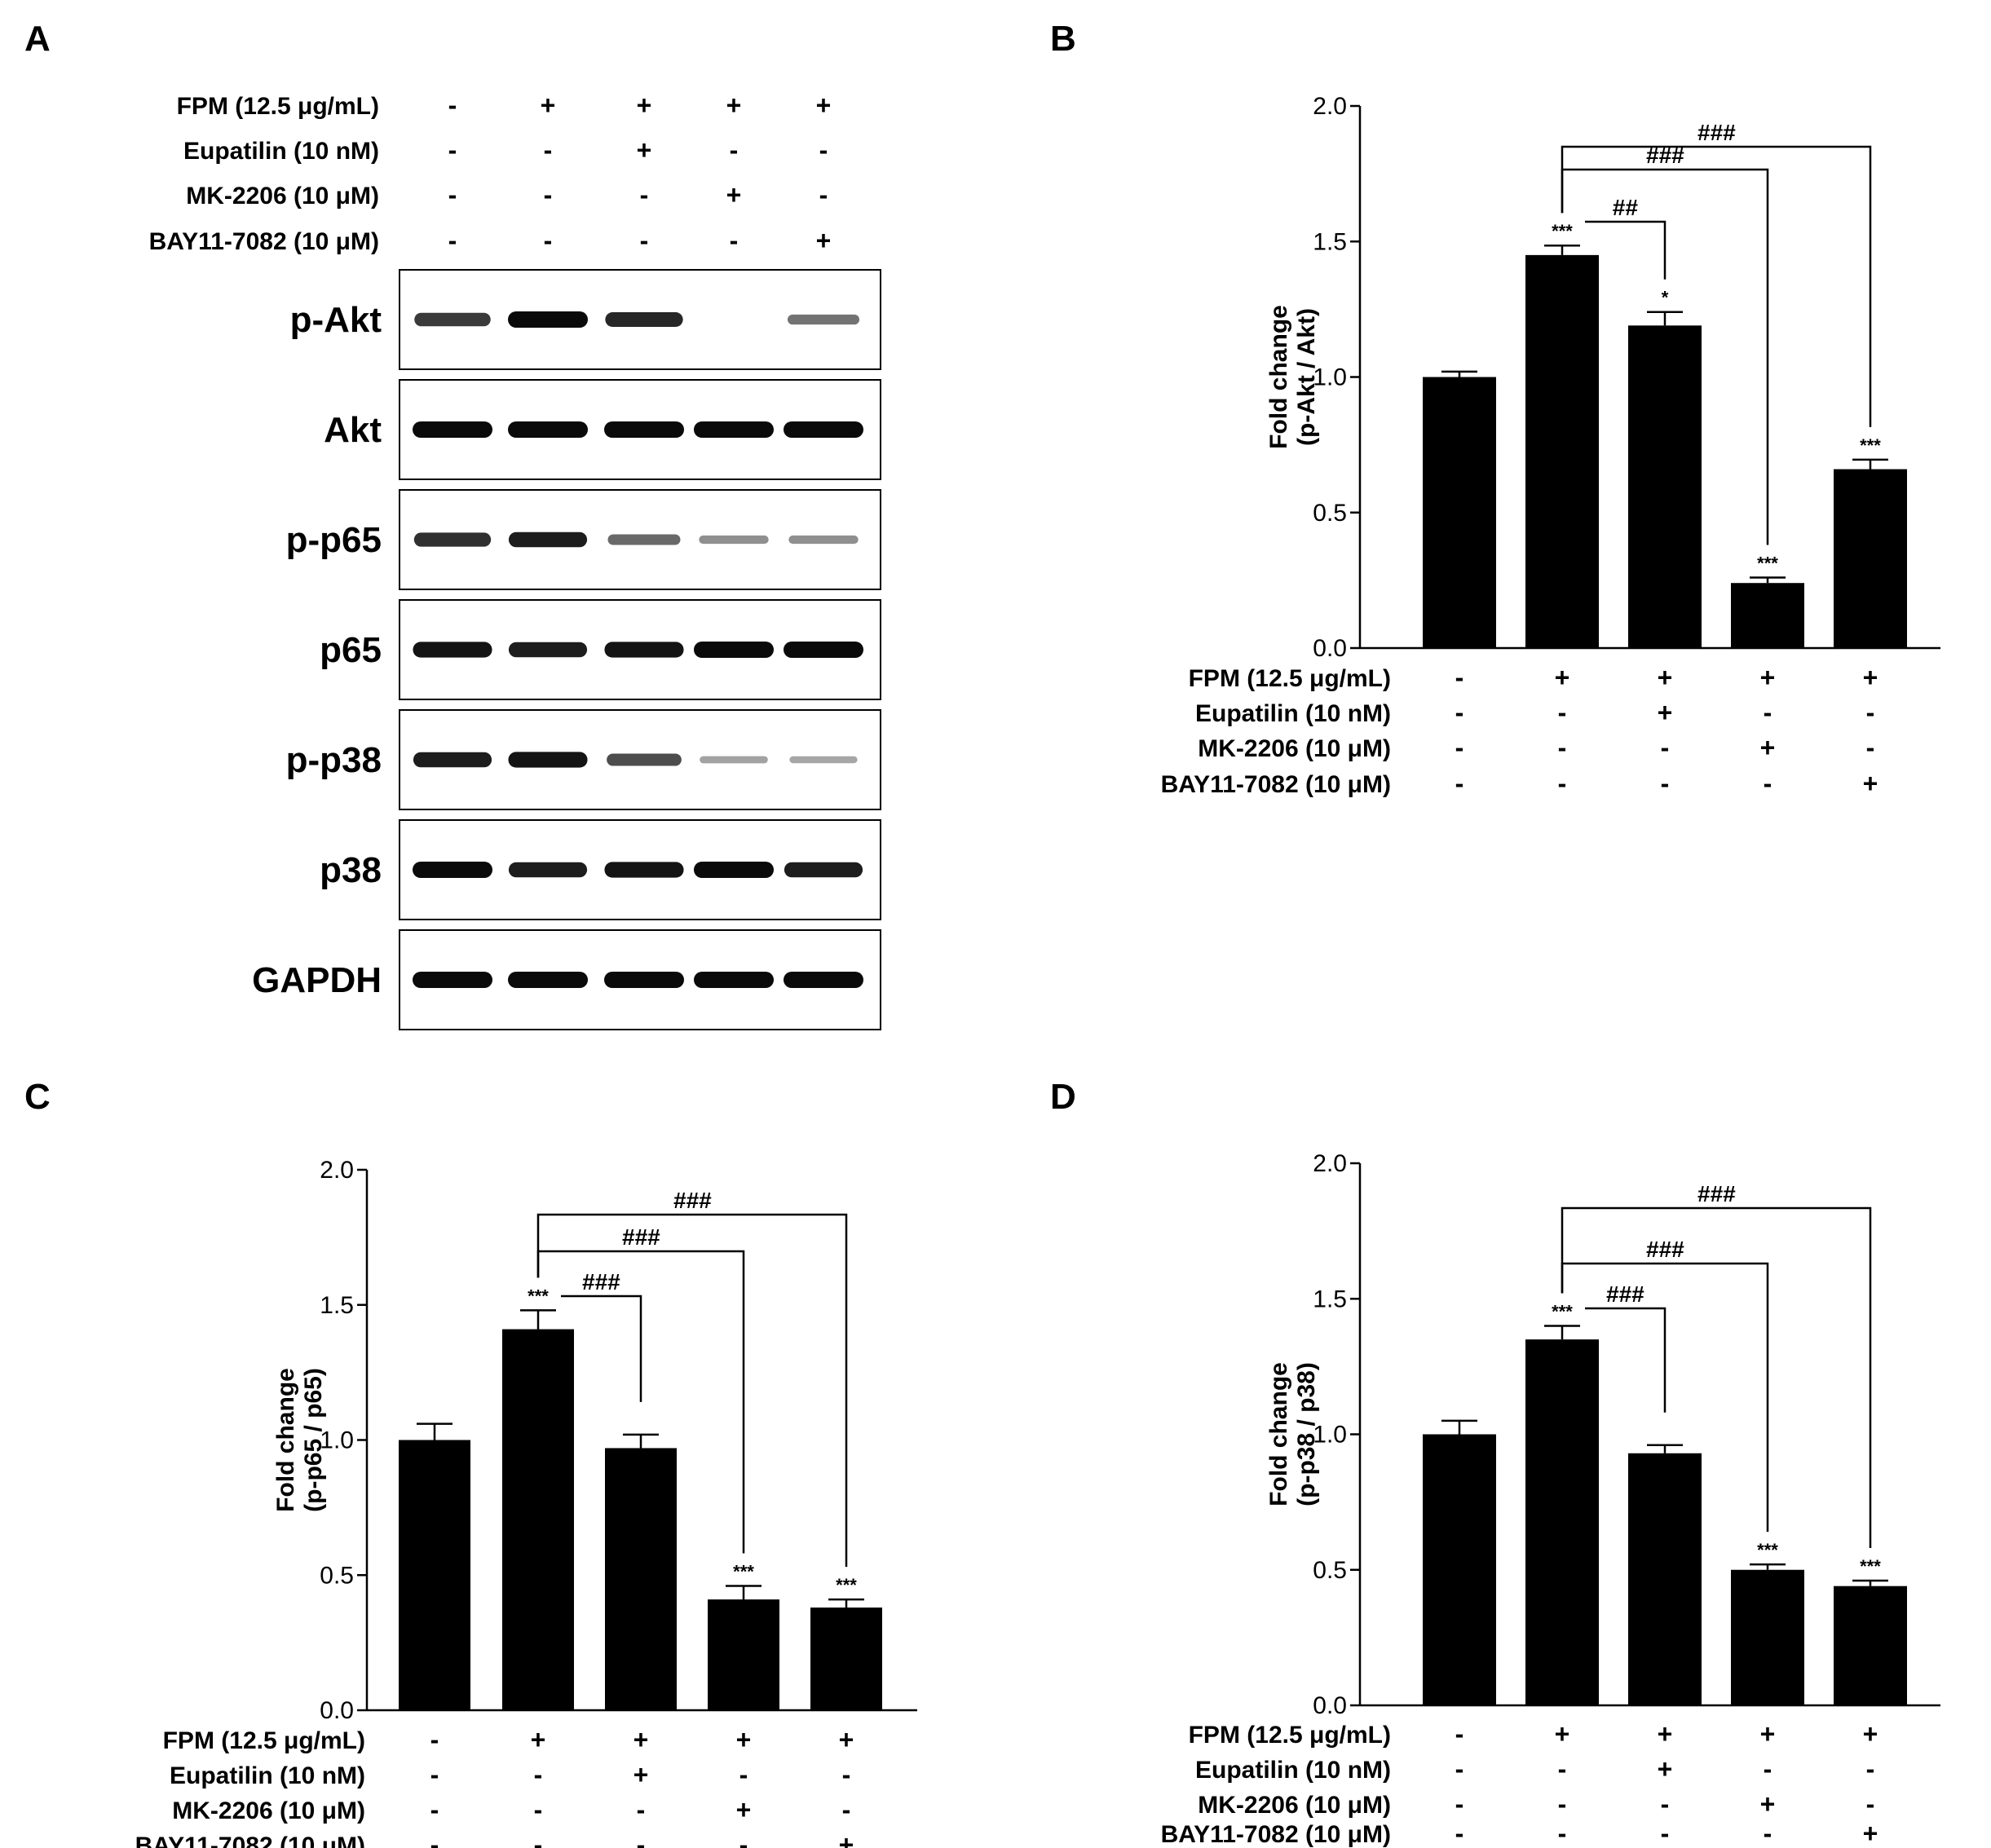  Describe the element at coordinates (337, 1170) in the screenshot. I see `chart-c-y-tick-label: 2.0` at that location.